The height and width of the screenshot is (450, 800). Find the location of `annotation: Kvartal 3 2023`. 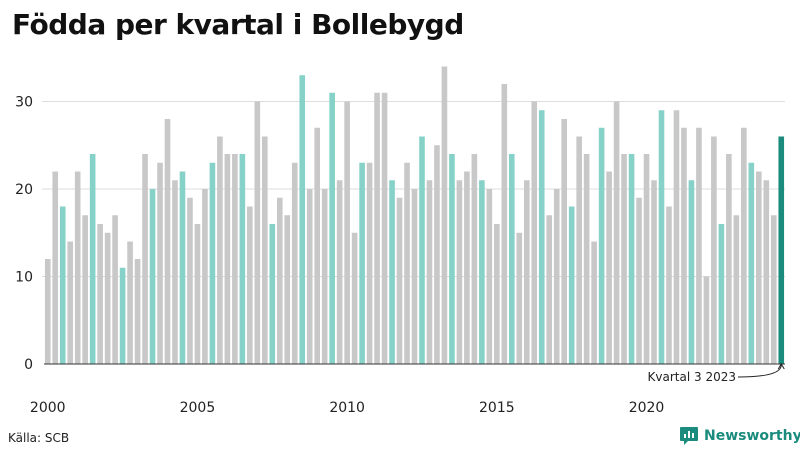

annotation: Kvartal 3 2023 is located at coordinates (716, 373).